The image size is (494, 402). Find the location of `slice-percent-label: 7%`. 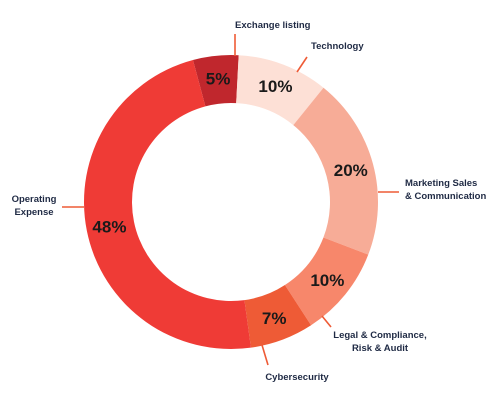

slice-percent-label: 7% is located at coordinates (274, 318).